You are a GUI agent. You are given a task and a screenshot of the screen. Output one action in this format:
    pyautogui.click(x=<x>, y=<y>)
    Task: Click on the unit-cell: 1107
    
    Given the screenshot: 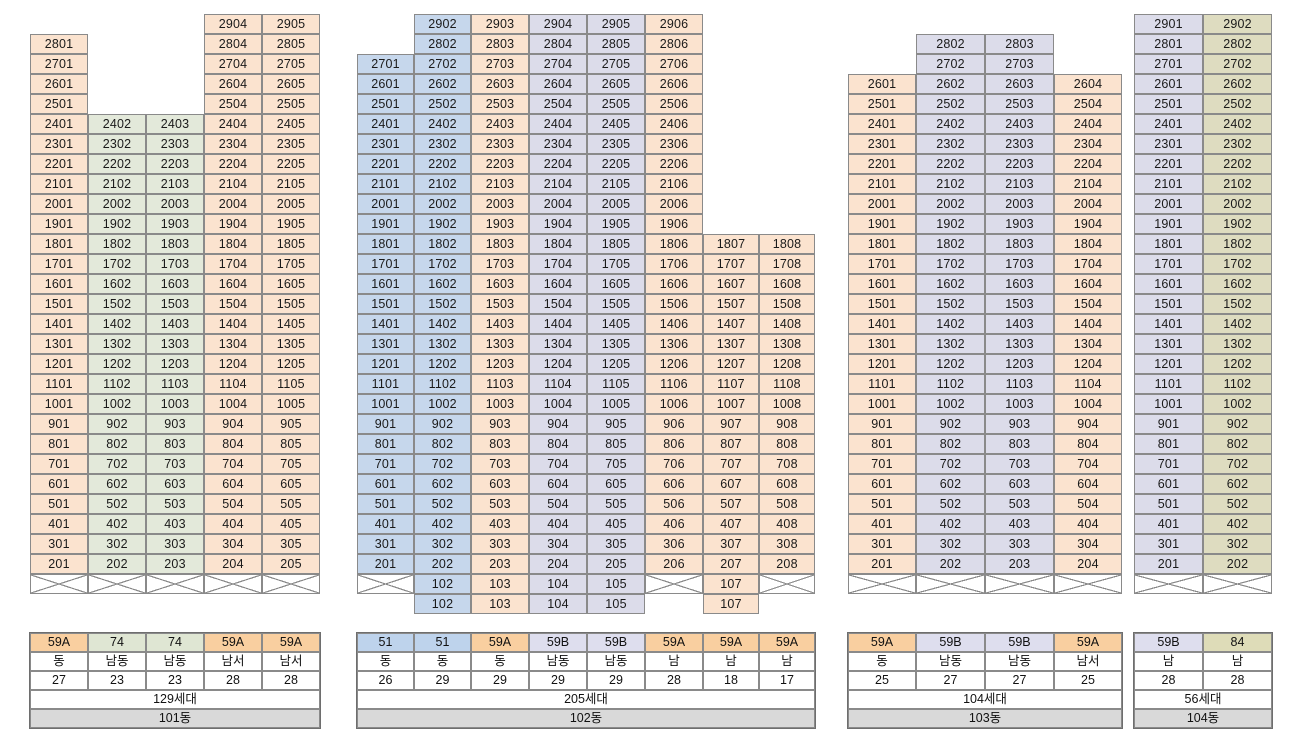 What is the action you would take?
    pyautogui.click(x=731, y=384)
    